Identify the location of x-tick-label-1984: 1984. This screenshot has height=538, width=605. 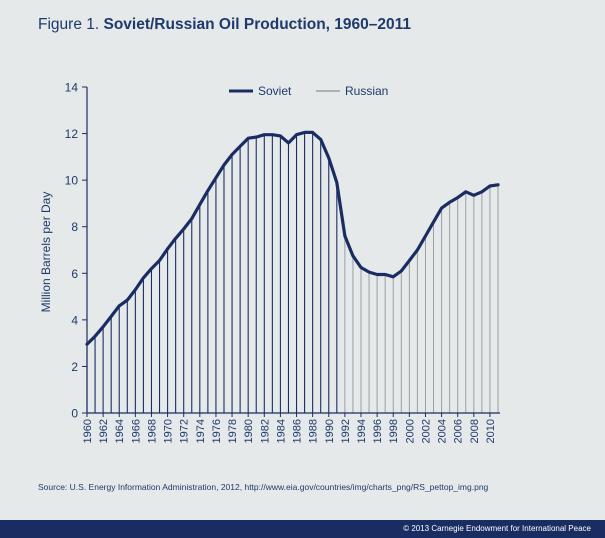
(281, 431).